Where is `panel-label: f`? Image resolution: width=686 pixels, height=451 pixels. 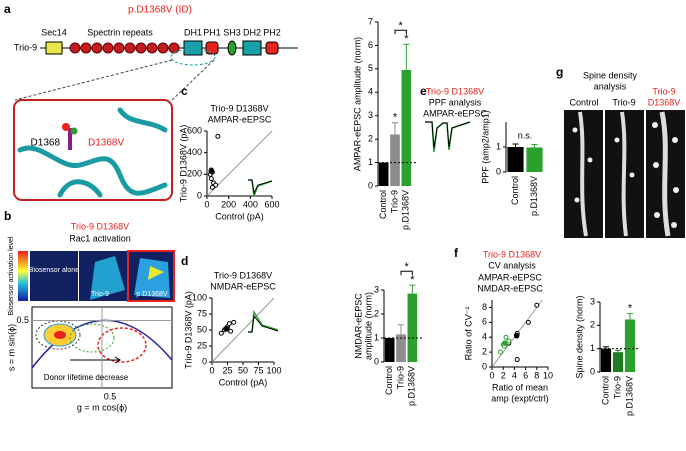
panel-label: f is located at coordinates (456, 253).